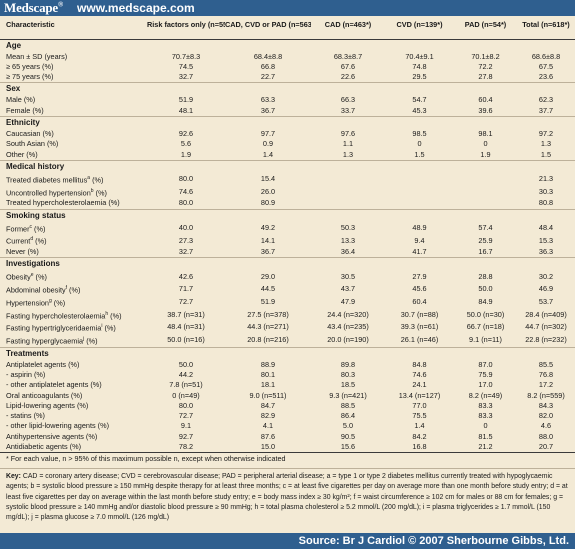 This screenshot has height=549, width=575. Describe the element at coordinates (348, 66) in the screenshot. I see `table-cell: 67.6` at that location.